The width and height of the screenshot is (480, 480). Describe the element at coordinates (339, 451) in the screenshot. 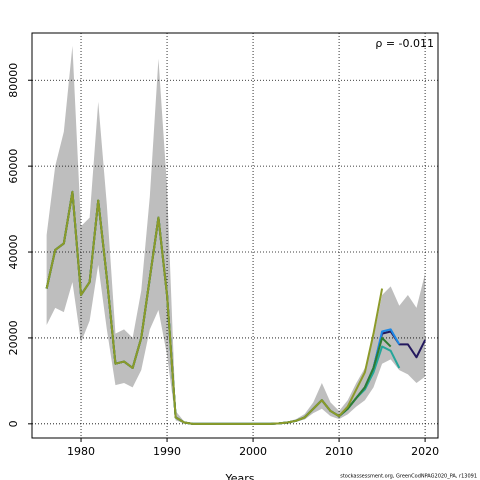

I see `x-tick-label: 2010` at that location.